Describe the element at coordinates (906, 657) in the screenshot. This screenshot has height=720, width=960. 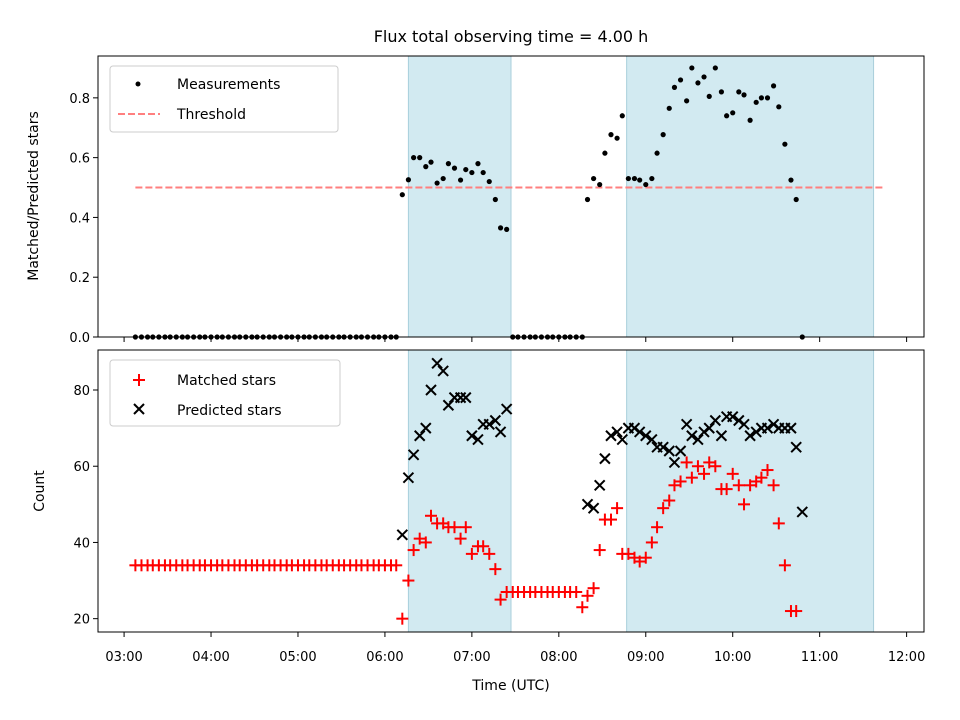
I see `x-tick-label: 12:00` at that location.